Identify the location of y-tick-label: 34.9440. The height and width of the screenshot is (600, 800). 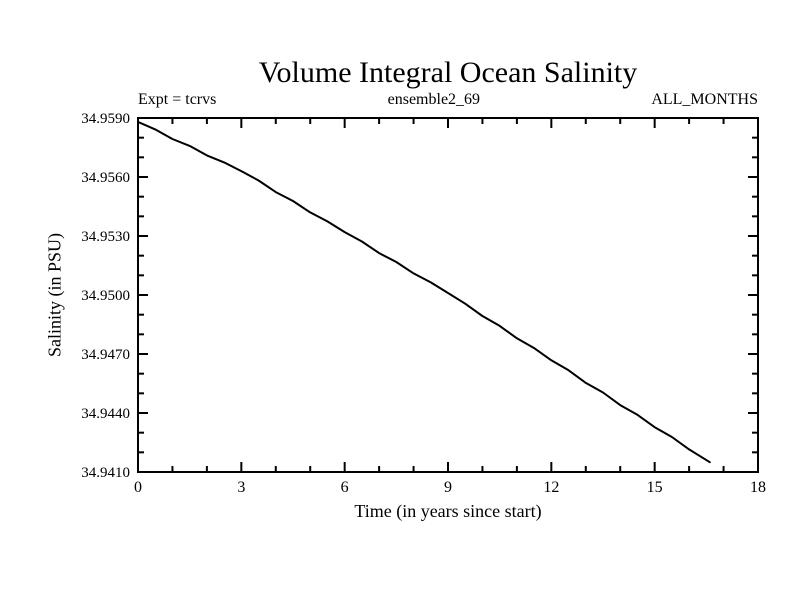
(105, 414).